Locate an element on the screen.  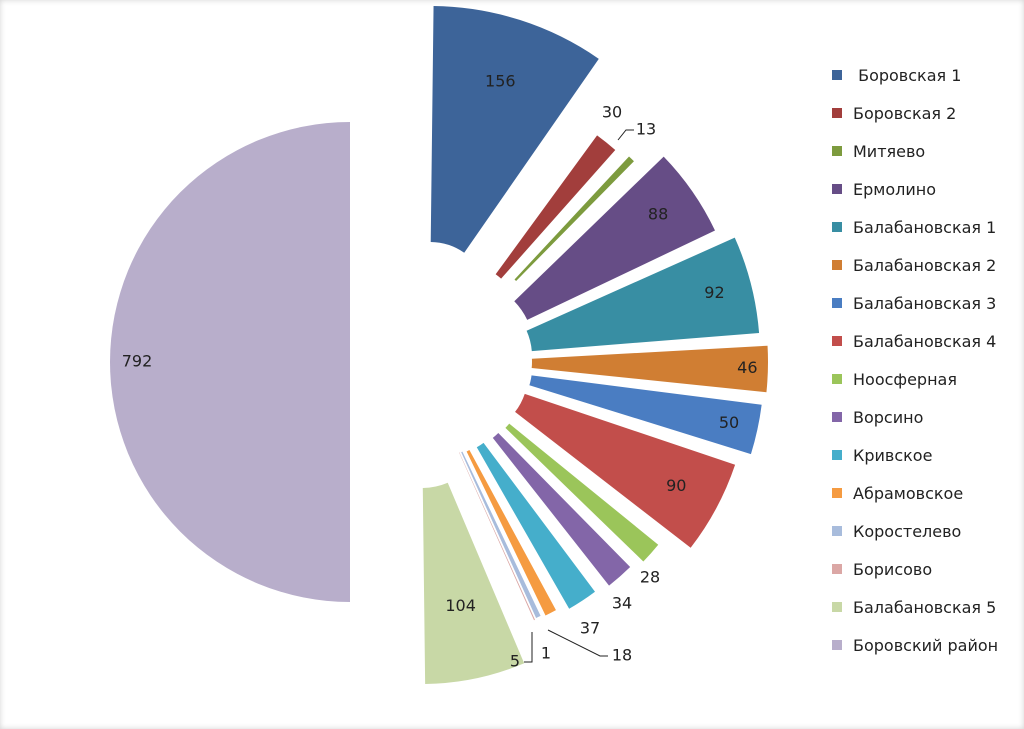
data-label-balabanovskaya-2: 46 is located at coordinates (747, 367).